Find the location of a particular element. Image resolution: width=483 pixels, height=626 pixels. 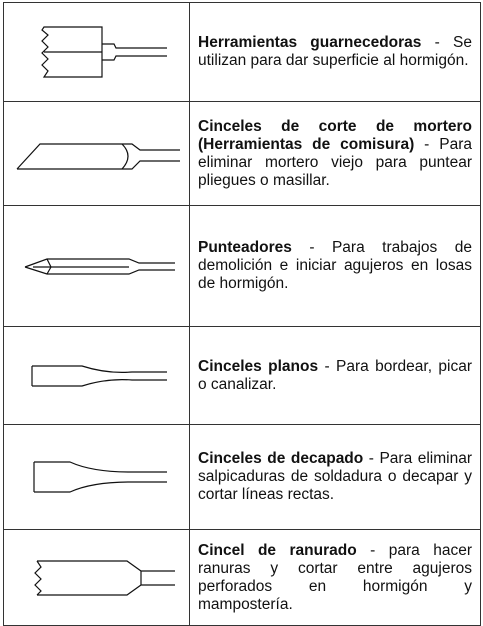

tool-text: - Para bordear, picar o canalizar. is located at coordinates (335, 375).